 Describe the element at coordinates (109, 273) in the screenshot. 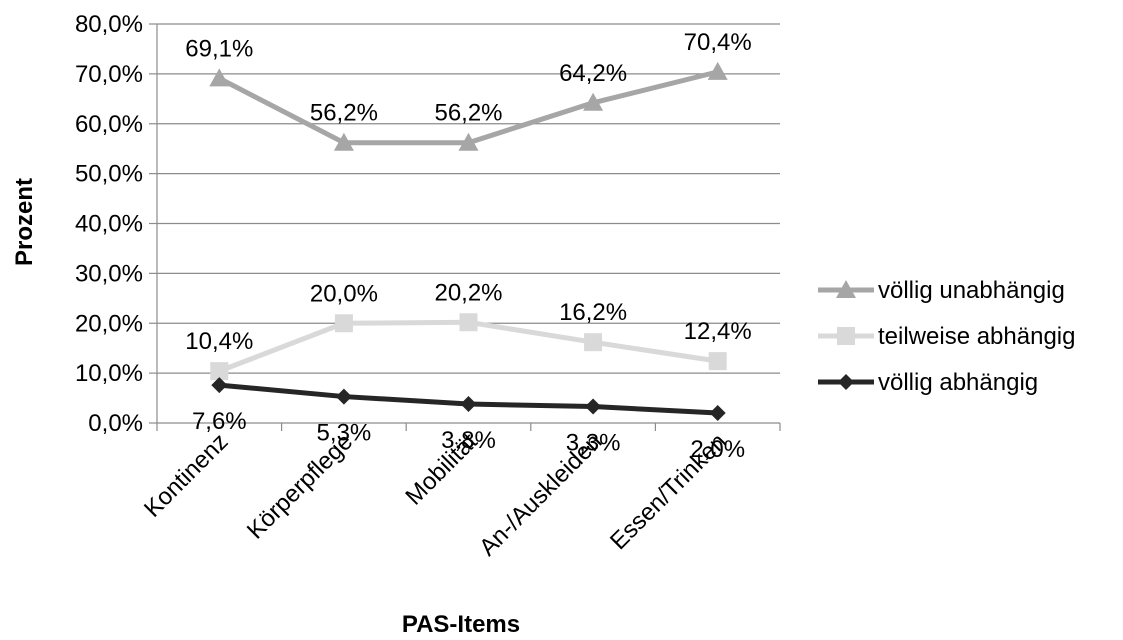

I see `y-tick-label: 30,0%` at that location.